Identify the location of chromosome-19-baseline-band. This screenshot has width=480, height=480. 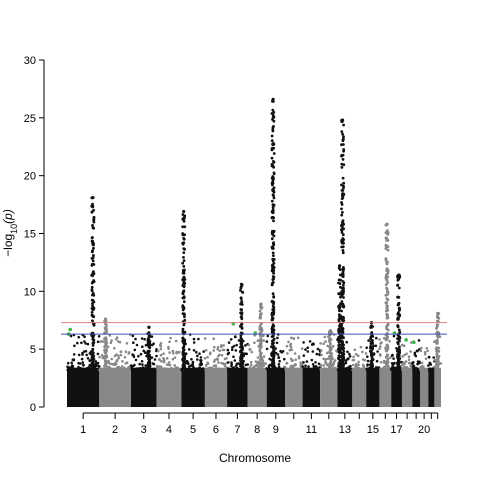
(416, 387).